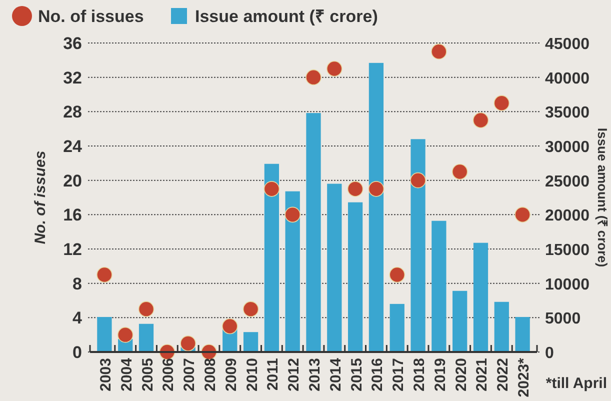 The width and height of the screenshot is (611, 401). Describe the element at coordinates (503, 375) in the screenshot. I see `x-tick-label: 2022` at that location.